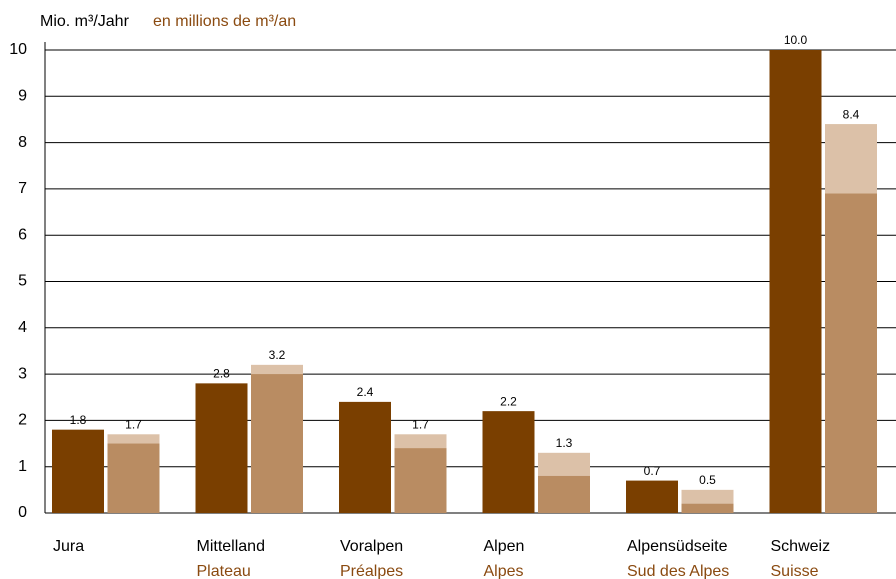  What do you see at coordinates (504, 546) in the screenshot?
I see `x-tick-label: Alpen` at bounding box center [504, 546].